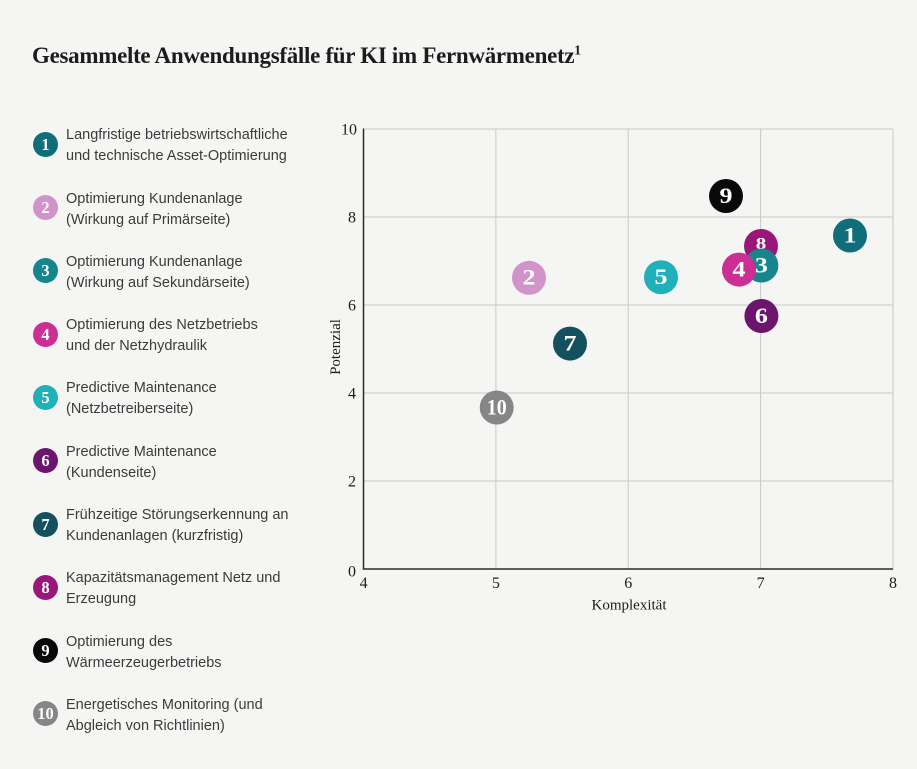 This screenshot has height=769, width=917. Describe the element at coordinates (850, 234) in the screenshot. I see `svg-text: 1` at that location.